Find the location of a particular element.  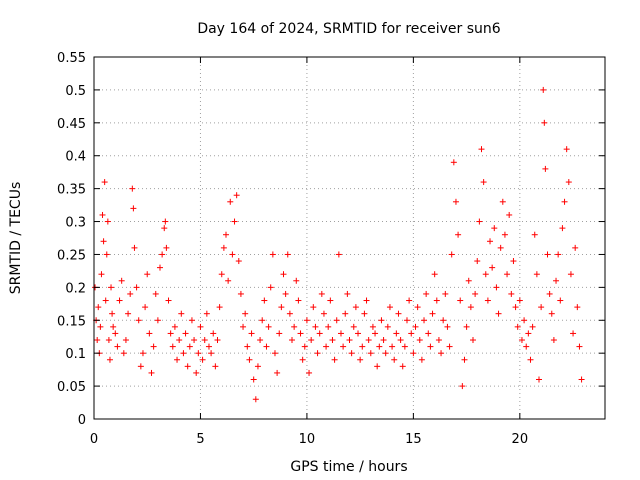

y-tick-label: 0.15 is located at coordinates (71, 321).